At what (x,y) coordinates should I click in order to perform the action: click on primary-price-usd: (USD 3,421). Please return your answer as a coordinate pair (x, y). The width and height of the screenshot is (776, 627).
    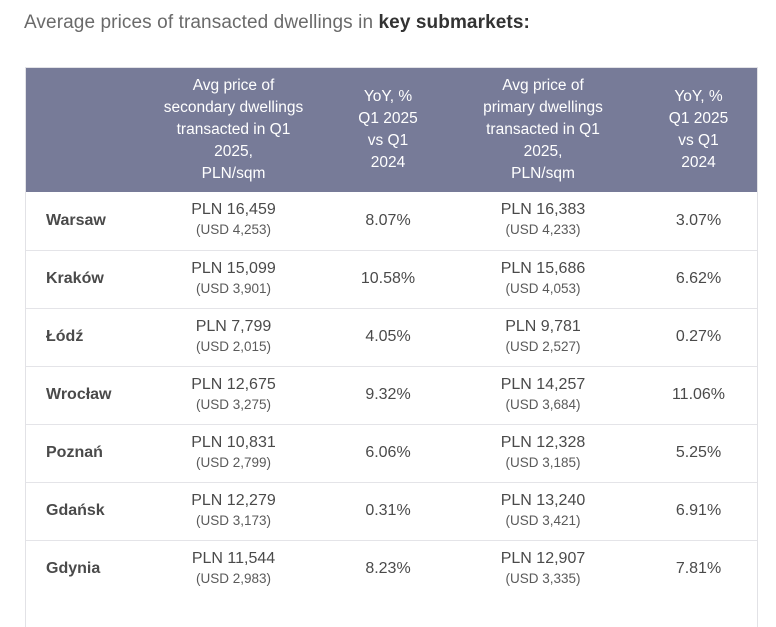
    Looking at the image, I should click on (543, 520).